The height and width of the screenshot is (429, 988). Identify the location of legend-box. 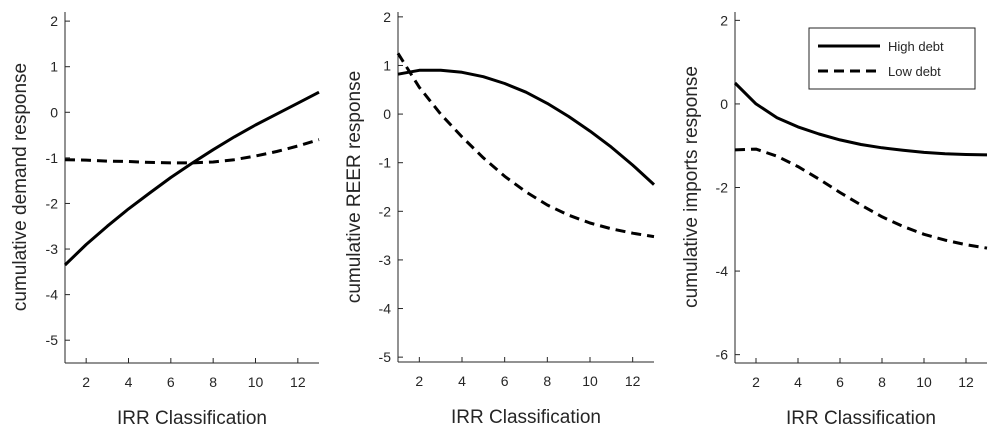
(892, 58).